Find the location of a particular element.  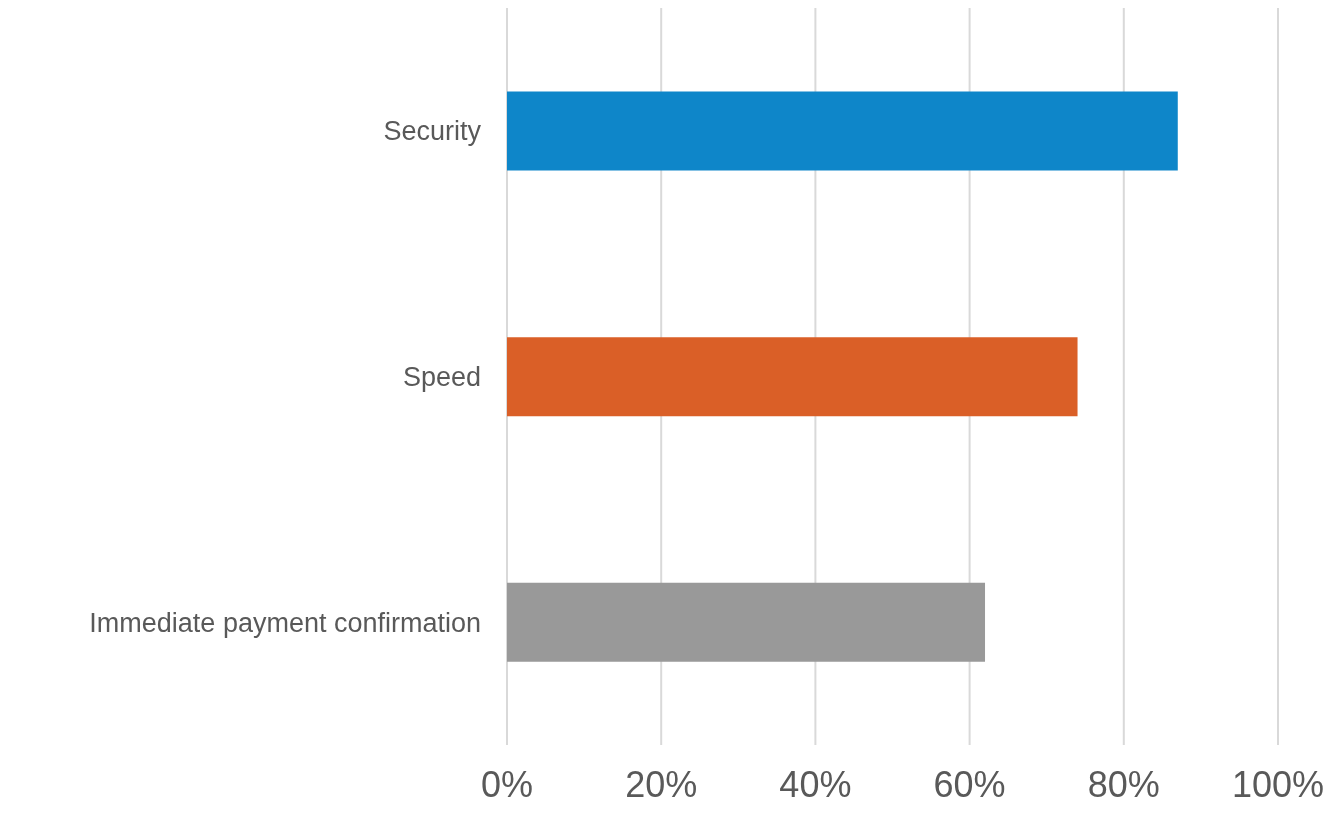

x-tick-label: 100% is located at coordinates (1278, 784).